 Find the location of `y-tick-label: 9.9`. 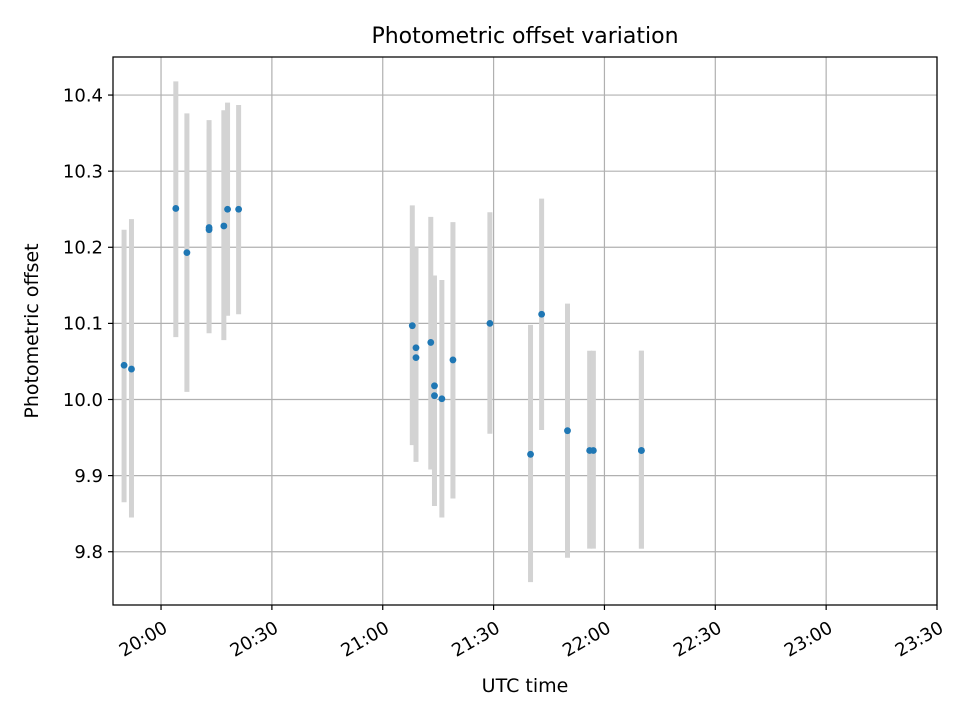

y-tick-label: 9.9 is located at coordinates (88, 476).